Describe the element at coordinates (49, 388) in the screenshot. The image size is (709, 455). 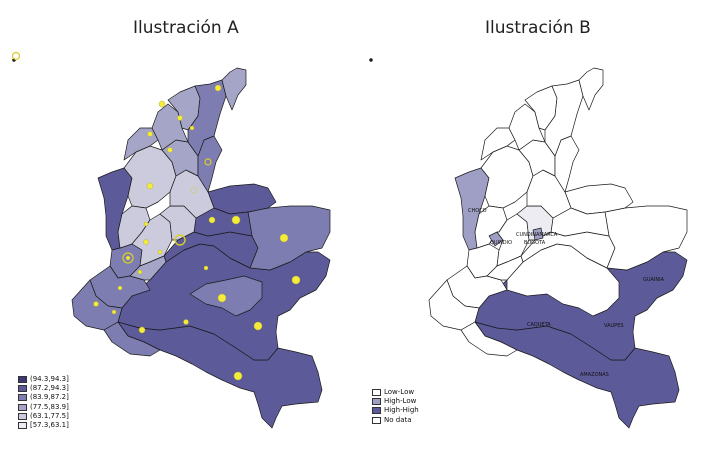
I see `legend-label: (87.2,94.3]` at that location.